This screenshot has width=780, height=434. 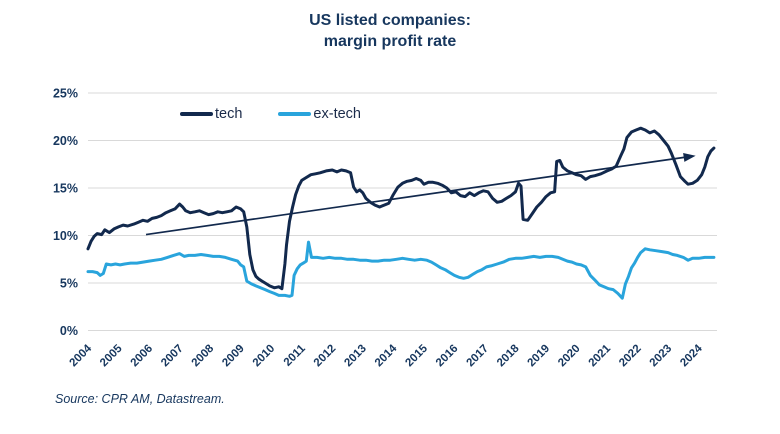 What do you see at coordinates (477, 356) in the screenshot?
I see `x-tick-label-2017: 2017` at bounding box center [477, 356].